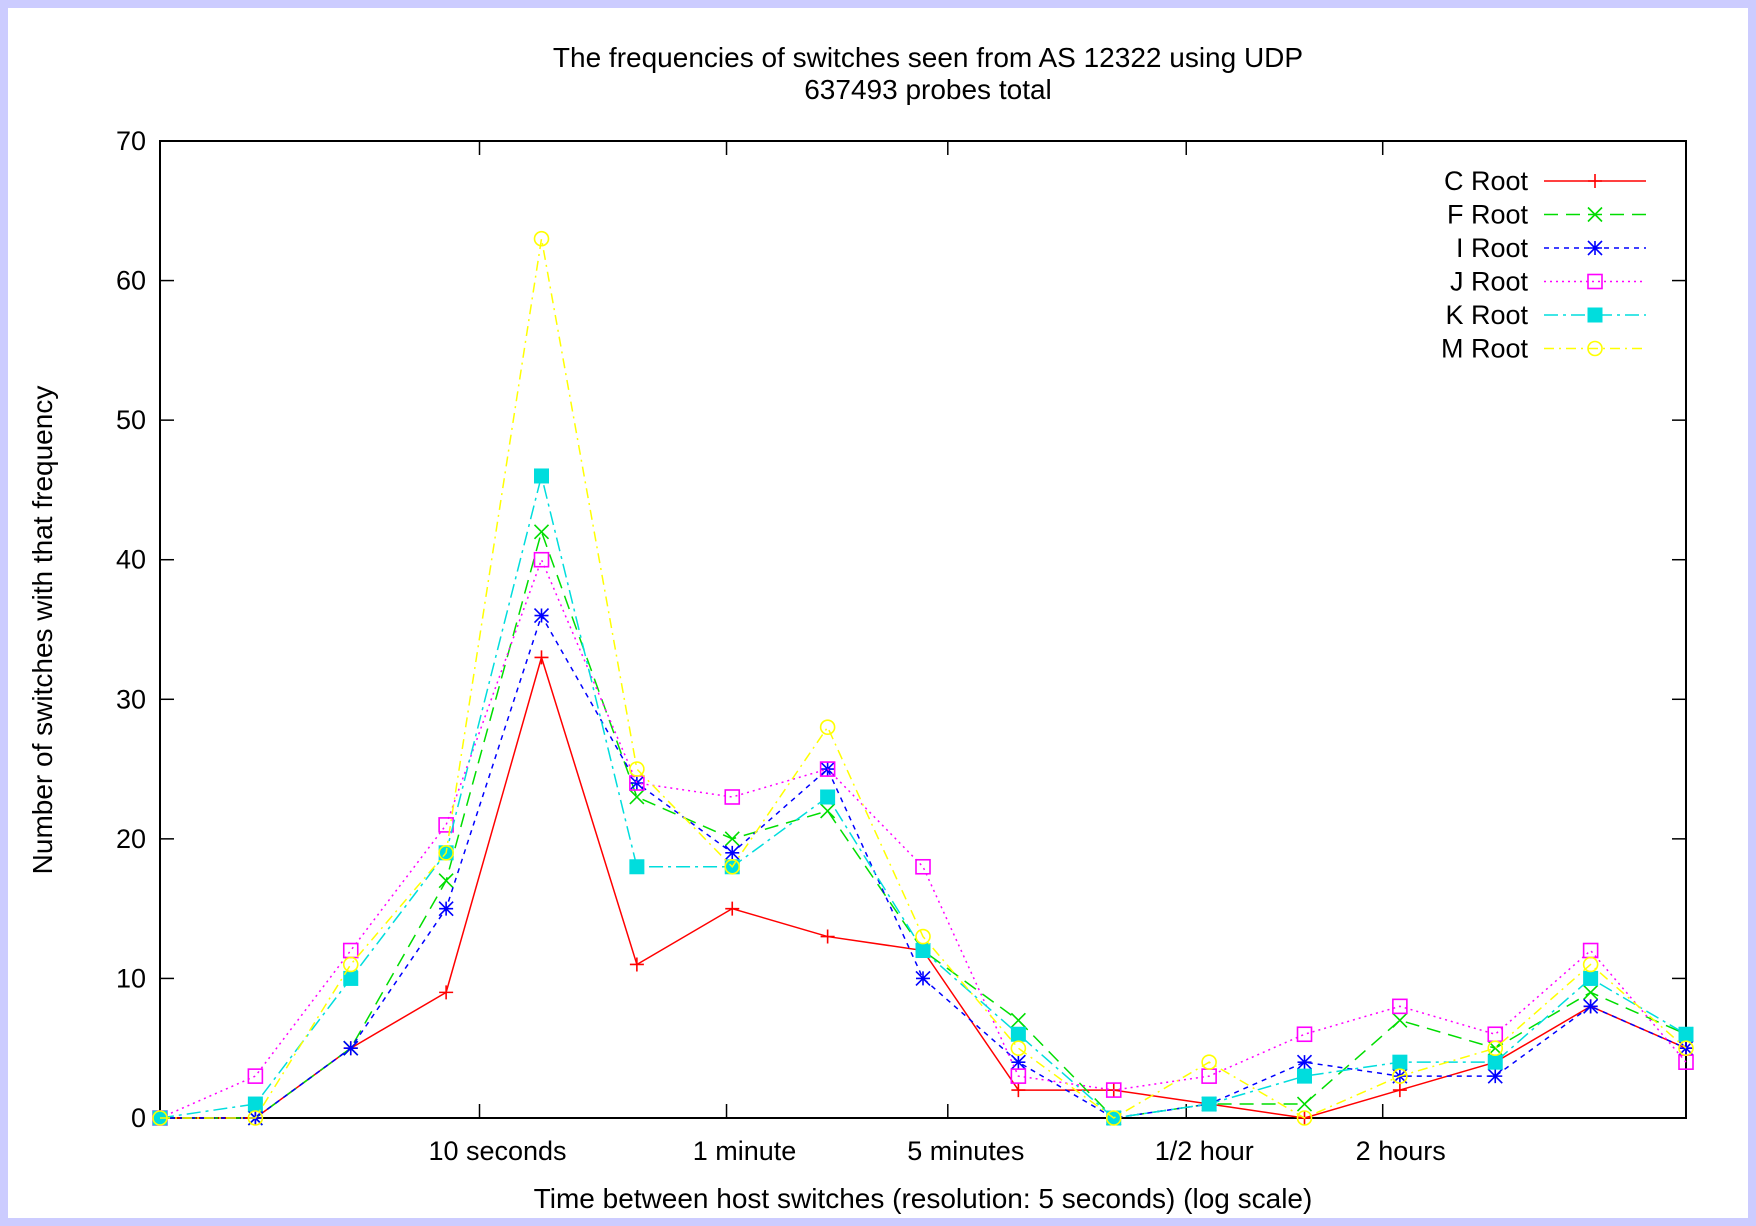  What do you see at coordinates (1543, 349) in the screenshot?
I see `legend-item: M Root` at bounding box center [1543, 349].